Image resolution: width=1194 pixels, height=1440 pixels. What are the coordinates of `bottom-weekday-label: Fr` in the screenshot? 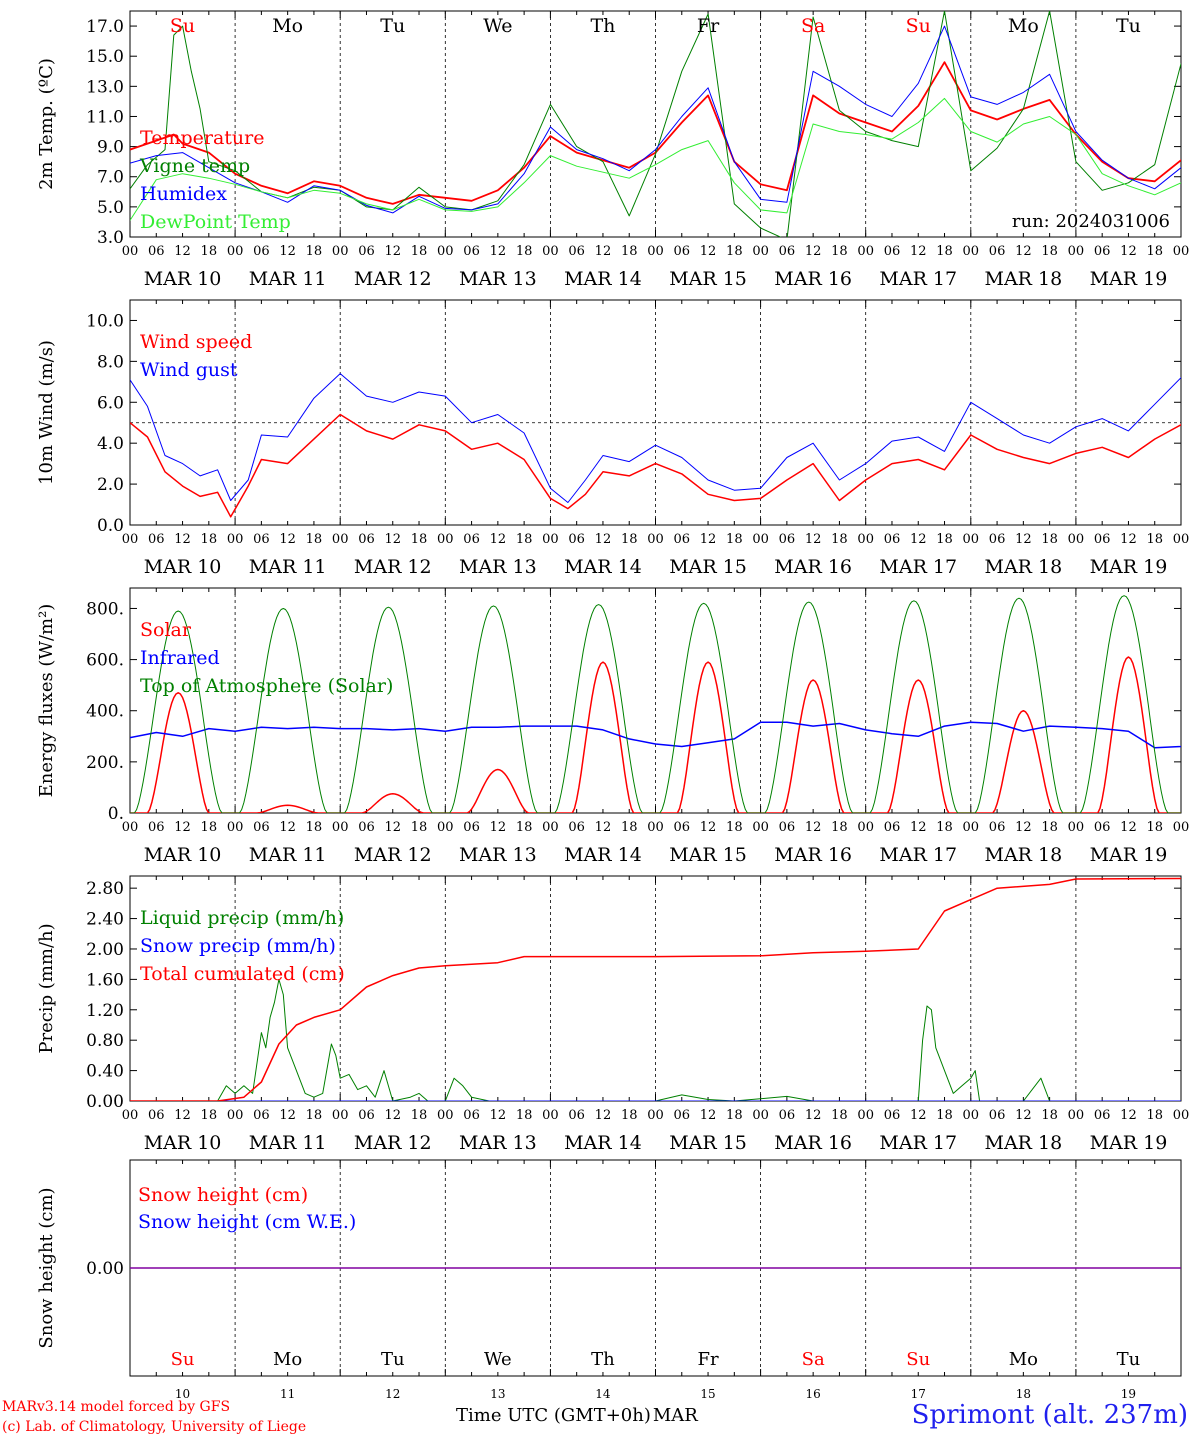 It's located at (708, 1359).